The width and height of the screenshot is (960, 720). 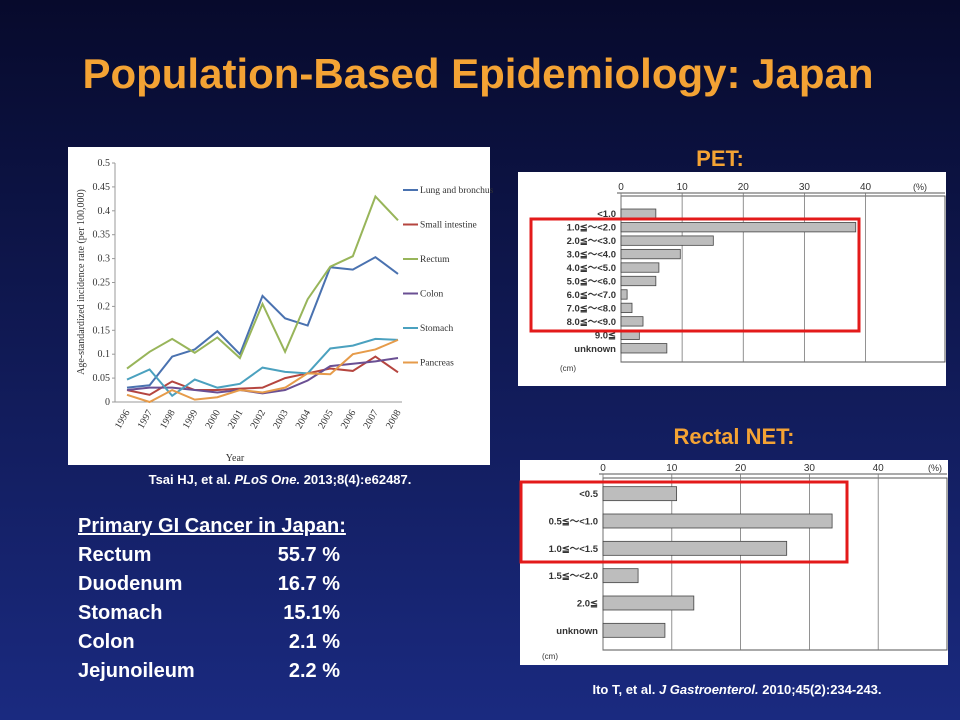 I want to click on y-tick-label: 0.2, so click(x=104, y=306).